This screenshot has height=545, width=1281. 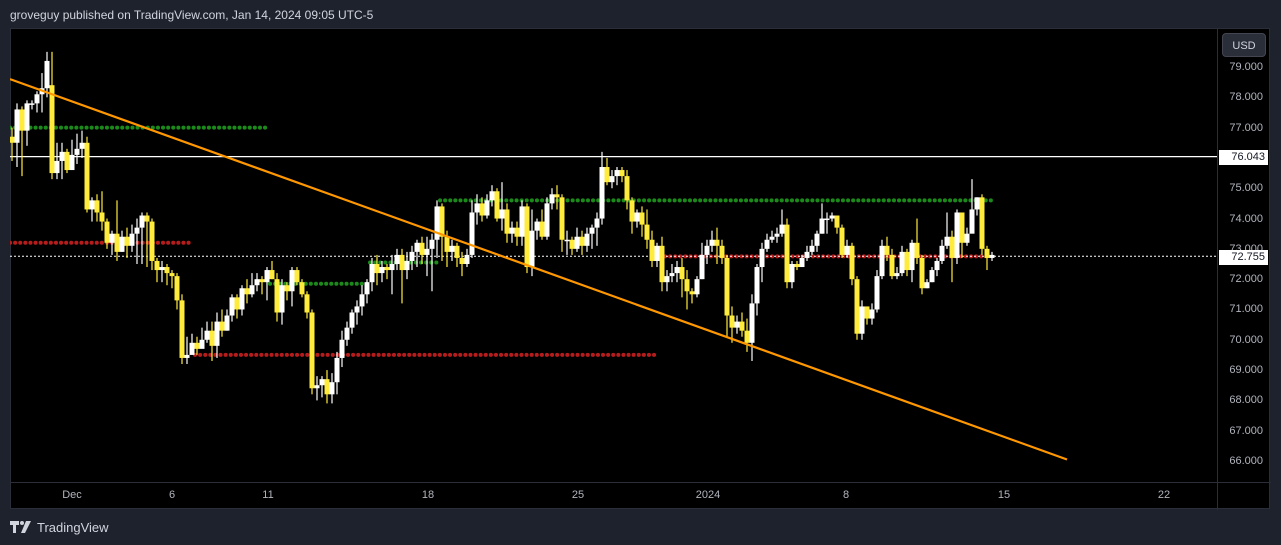 What do you see at coordinates (1246, 127) in the screenshot?
I see `price-tick-label: 77.000` at bounding box center [1246, 127].